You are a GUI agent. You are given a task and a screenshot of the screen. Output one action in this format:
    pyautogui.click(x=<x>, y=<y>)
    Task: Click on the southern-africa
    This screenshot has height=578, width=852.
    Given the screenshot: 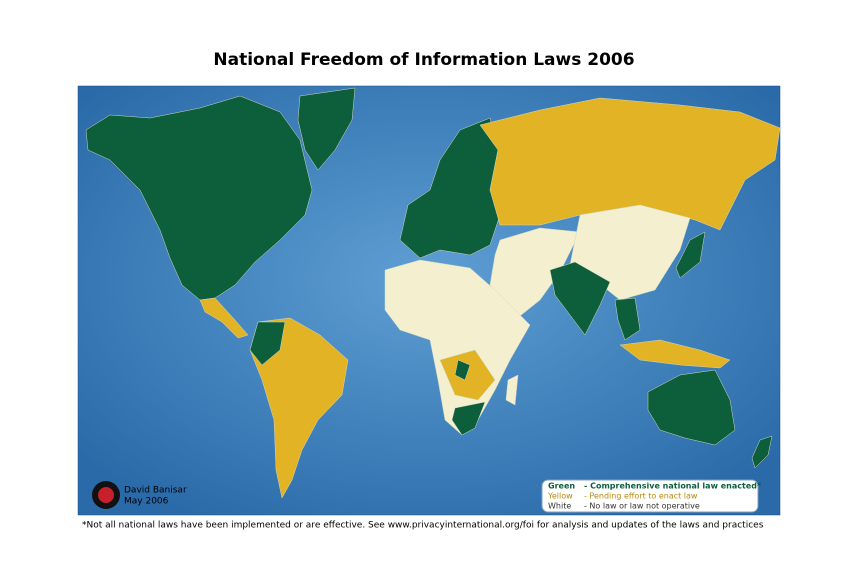 What is the action you would take?
    pyautogui.click(x=467, y=375)
    